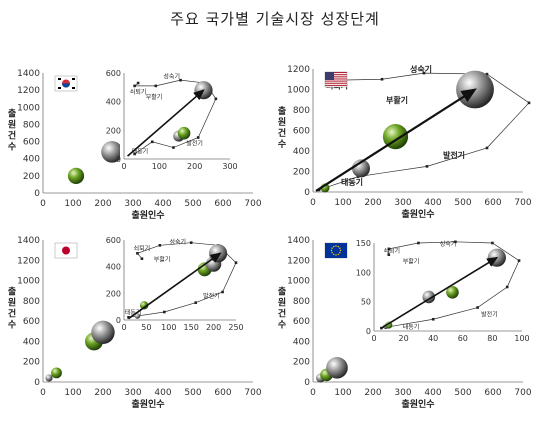 This screenshot has height=424, width=550. Describe the element at coordinates (411, 262) in the screenshot. I see `stage-label: 부활기` at that location.